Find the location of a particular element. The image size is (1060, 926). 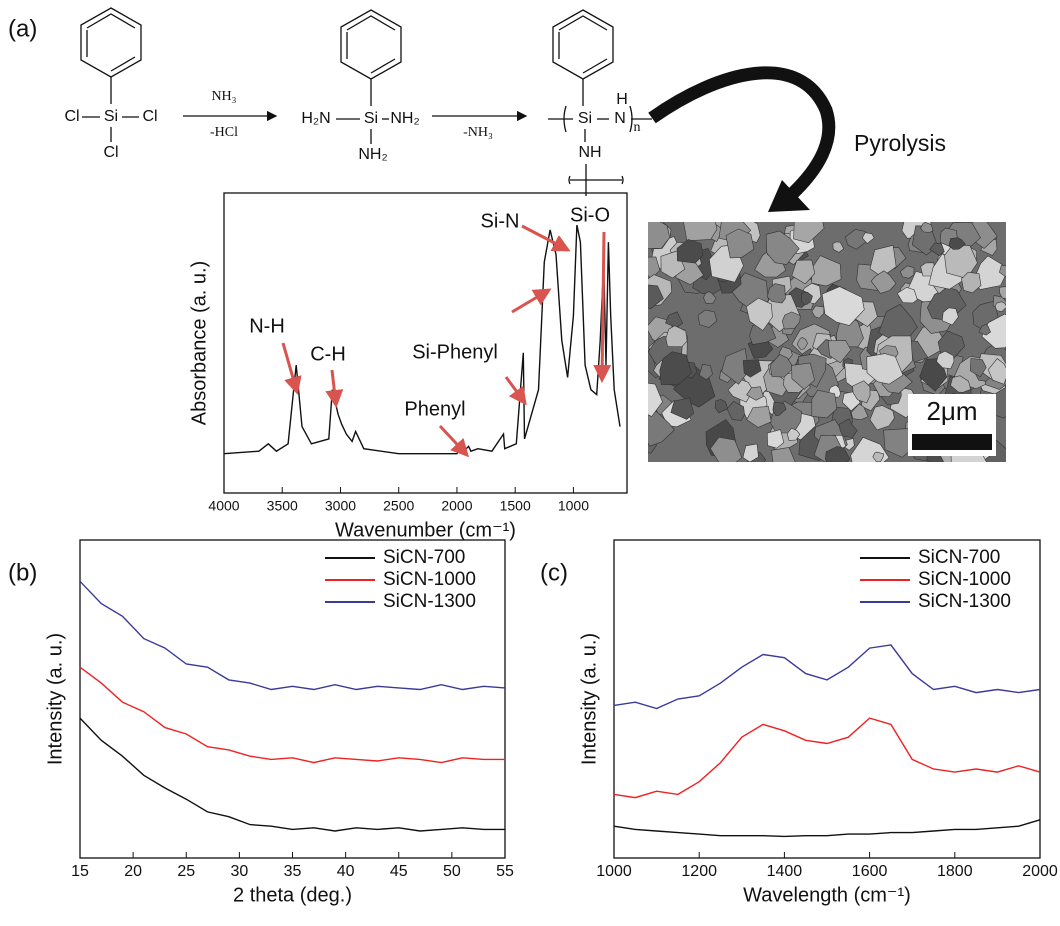

x-tick-label: 2000 is located at coordinates (1040, 871).